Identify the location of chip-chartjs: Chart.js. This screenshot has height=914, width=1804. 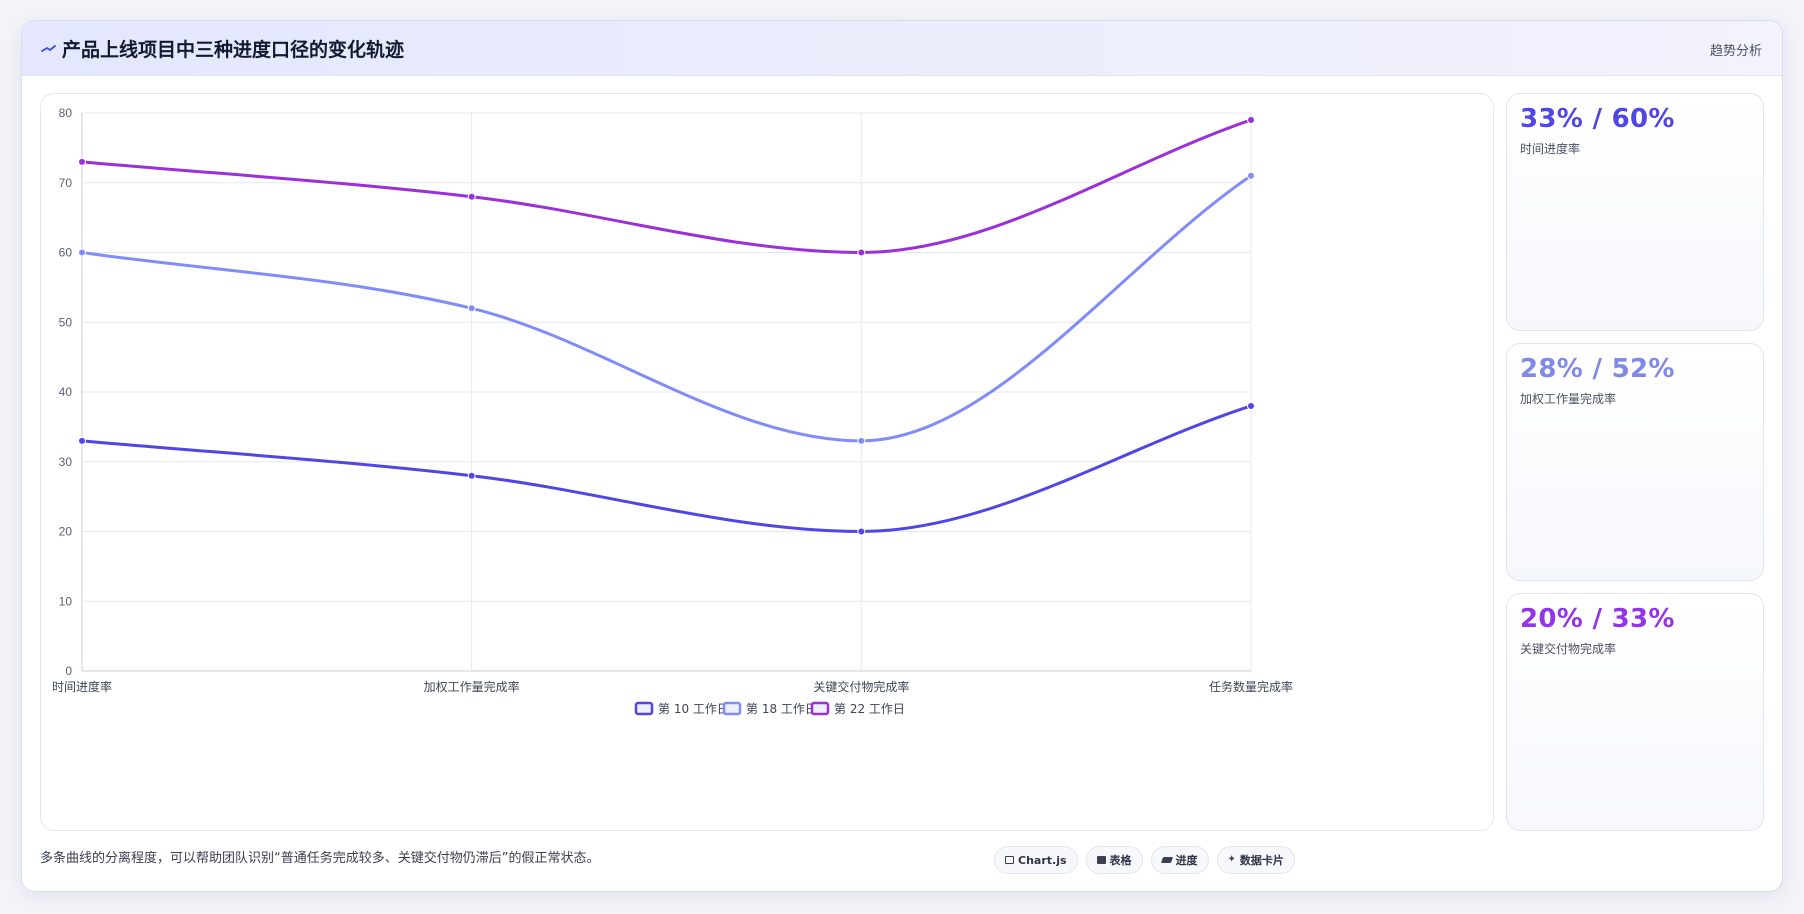
(1036, 860).